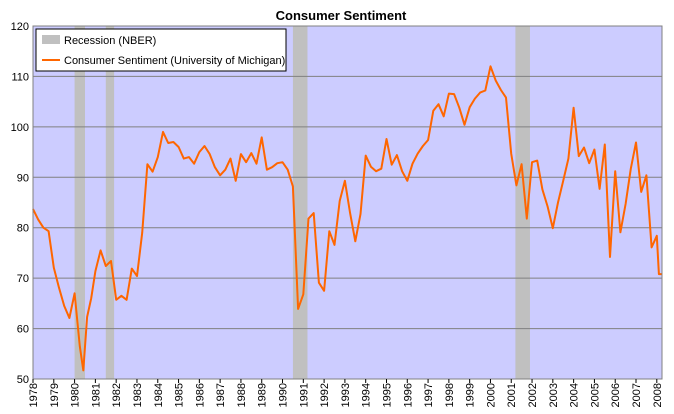 This screenshot has height=414, width=674. Describe the element at coordinates (96, 395) in the screenshot. I see `x-tick-label: 1981` at that location.